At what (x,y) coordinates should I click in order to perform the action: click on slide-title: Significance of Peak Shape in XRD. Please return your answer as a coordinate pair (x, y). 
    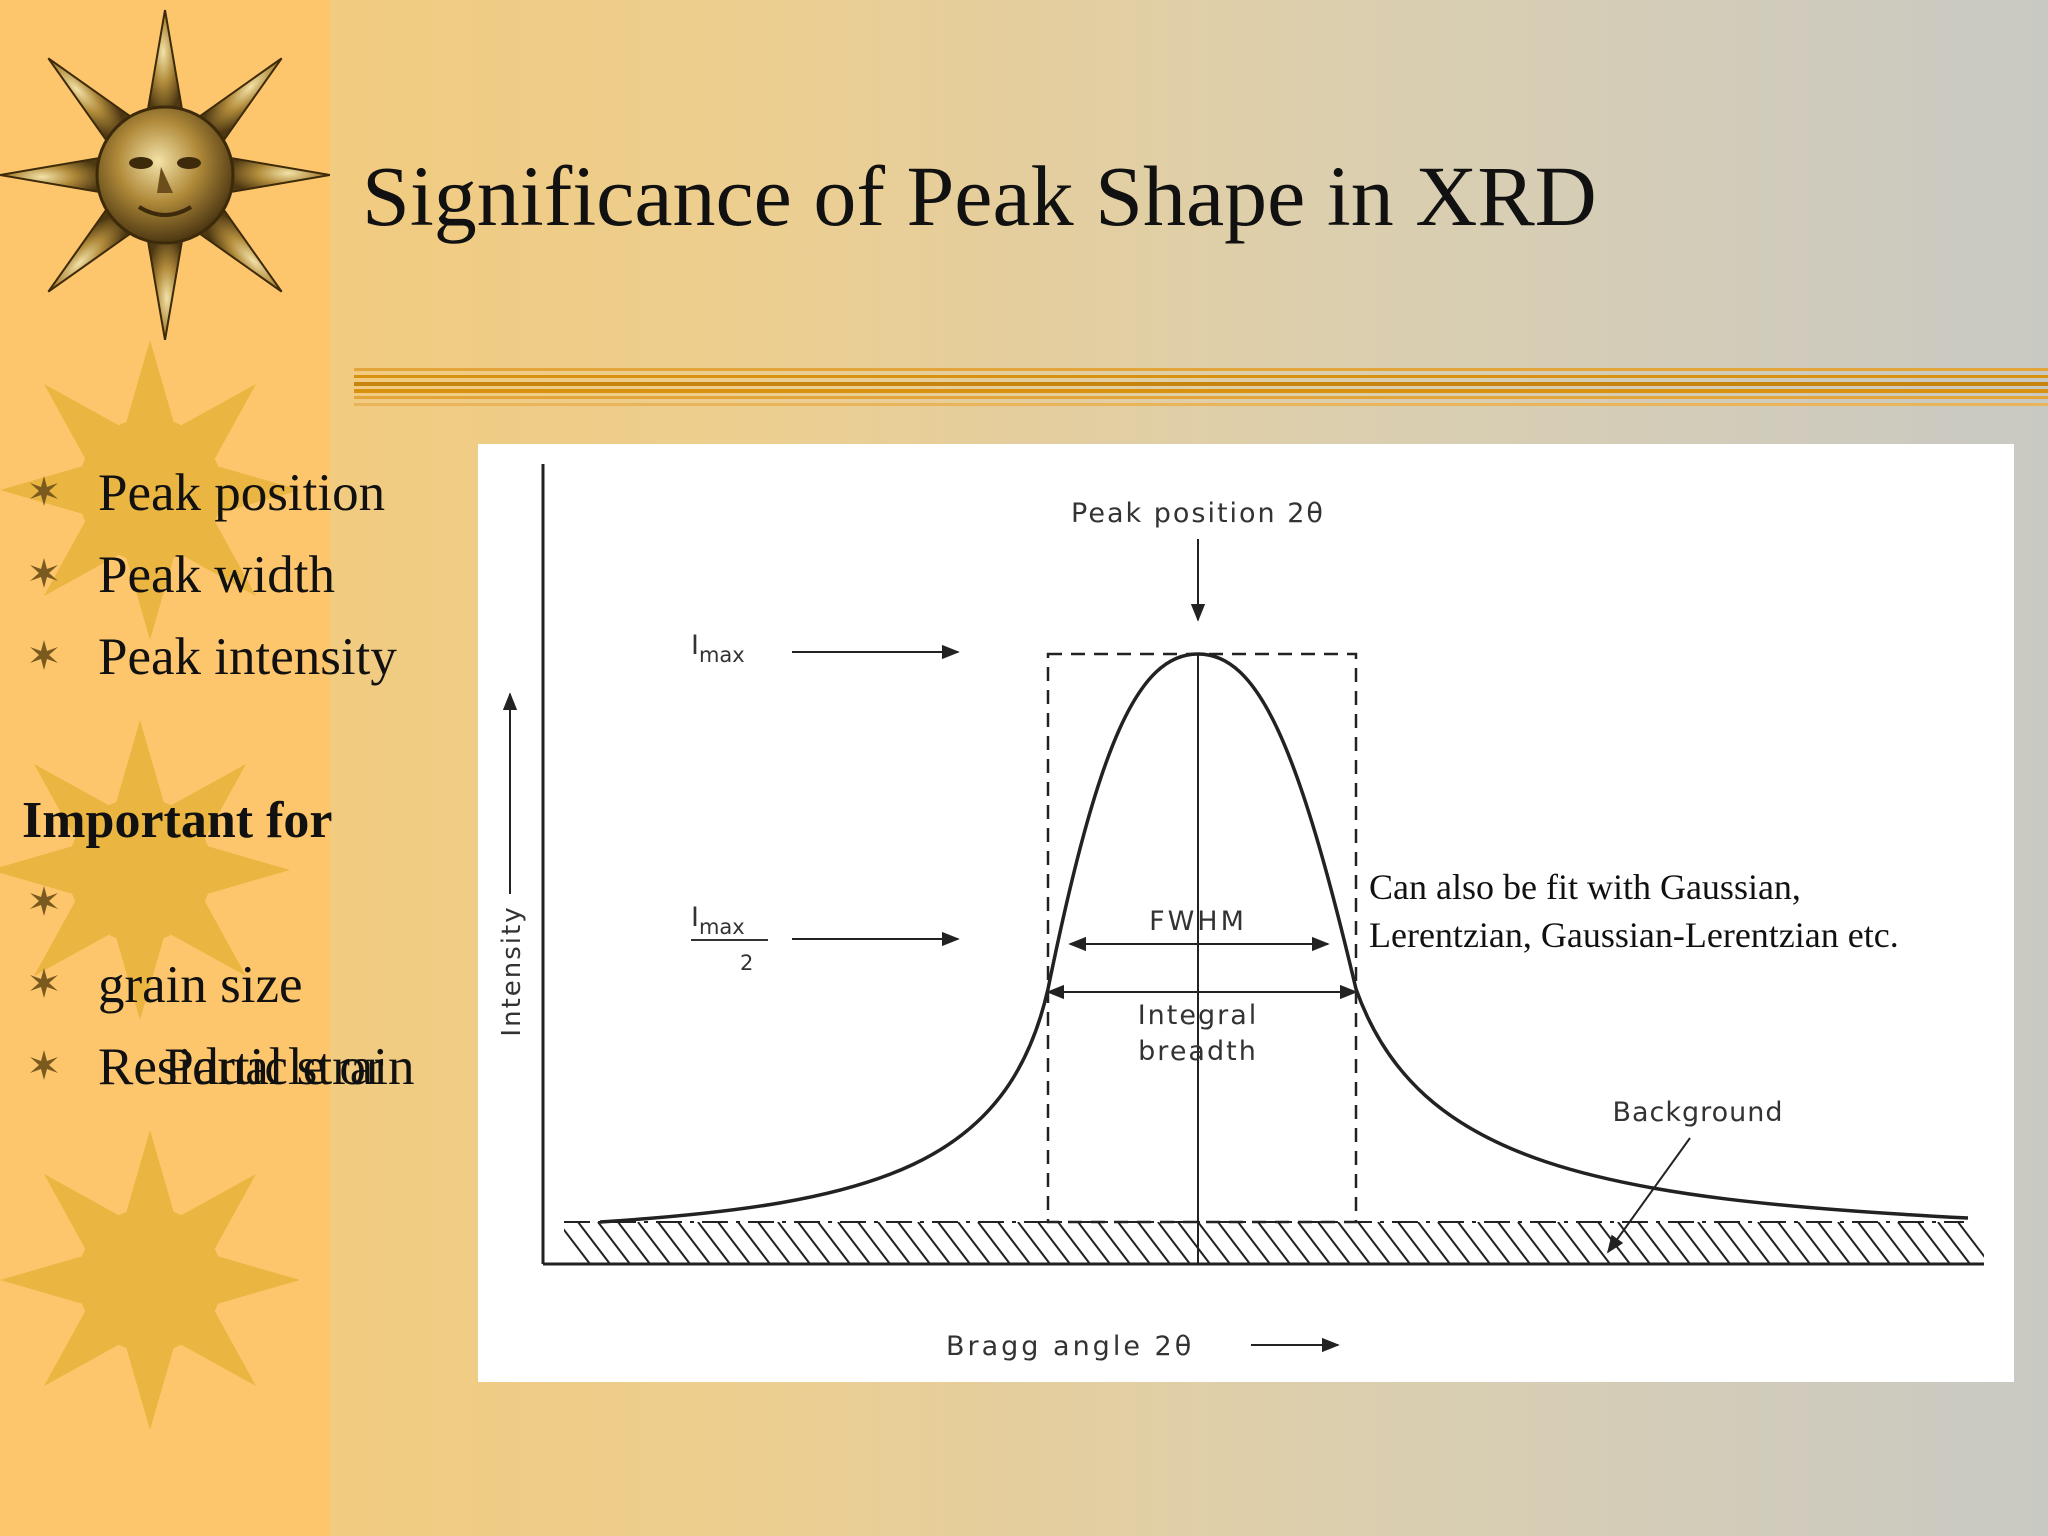
    Looking at the image, I should click on (979, 196).